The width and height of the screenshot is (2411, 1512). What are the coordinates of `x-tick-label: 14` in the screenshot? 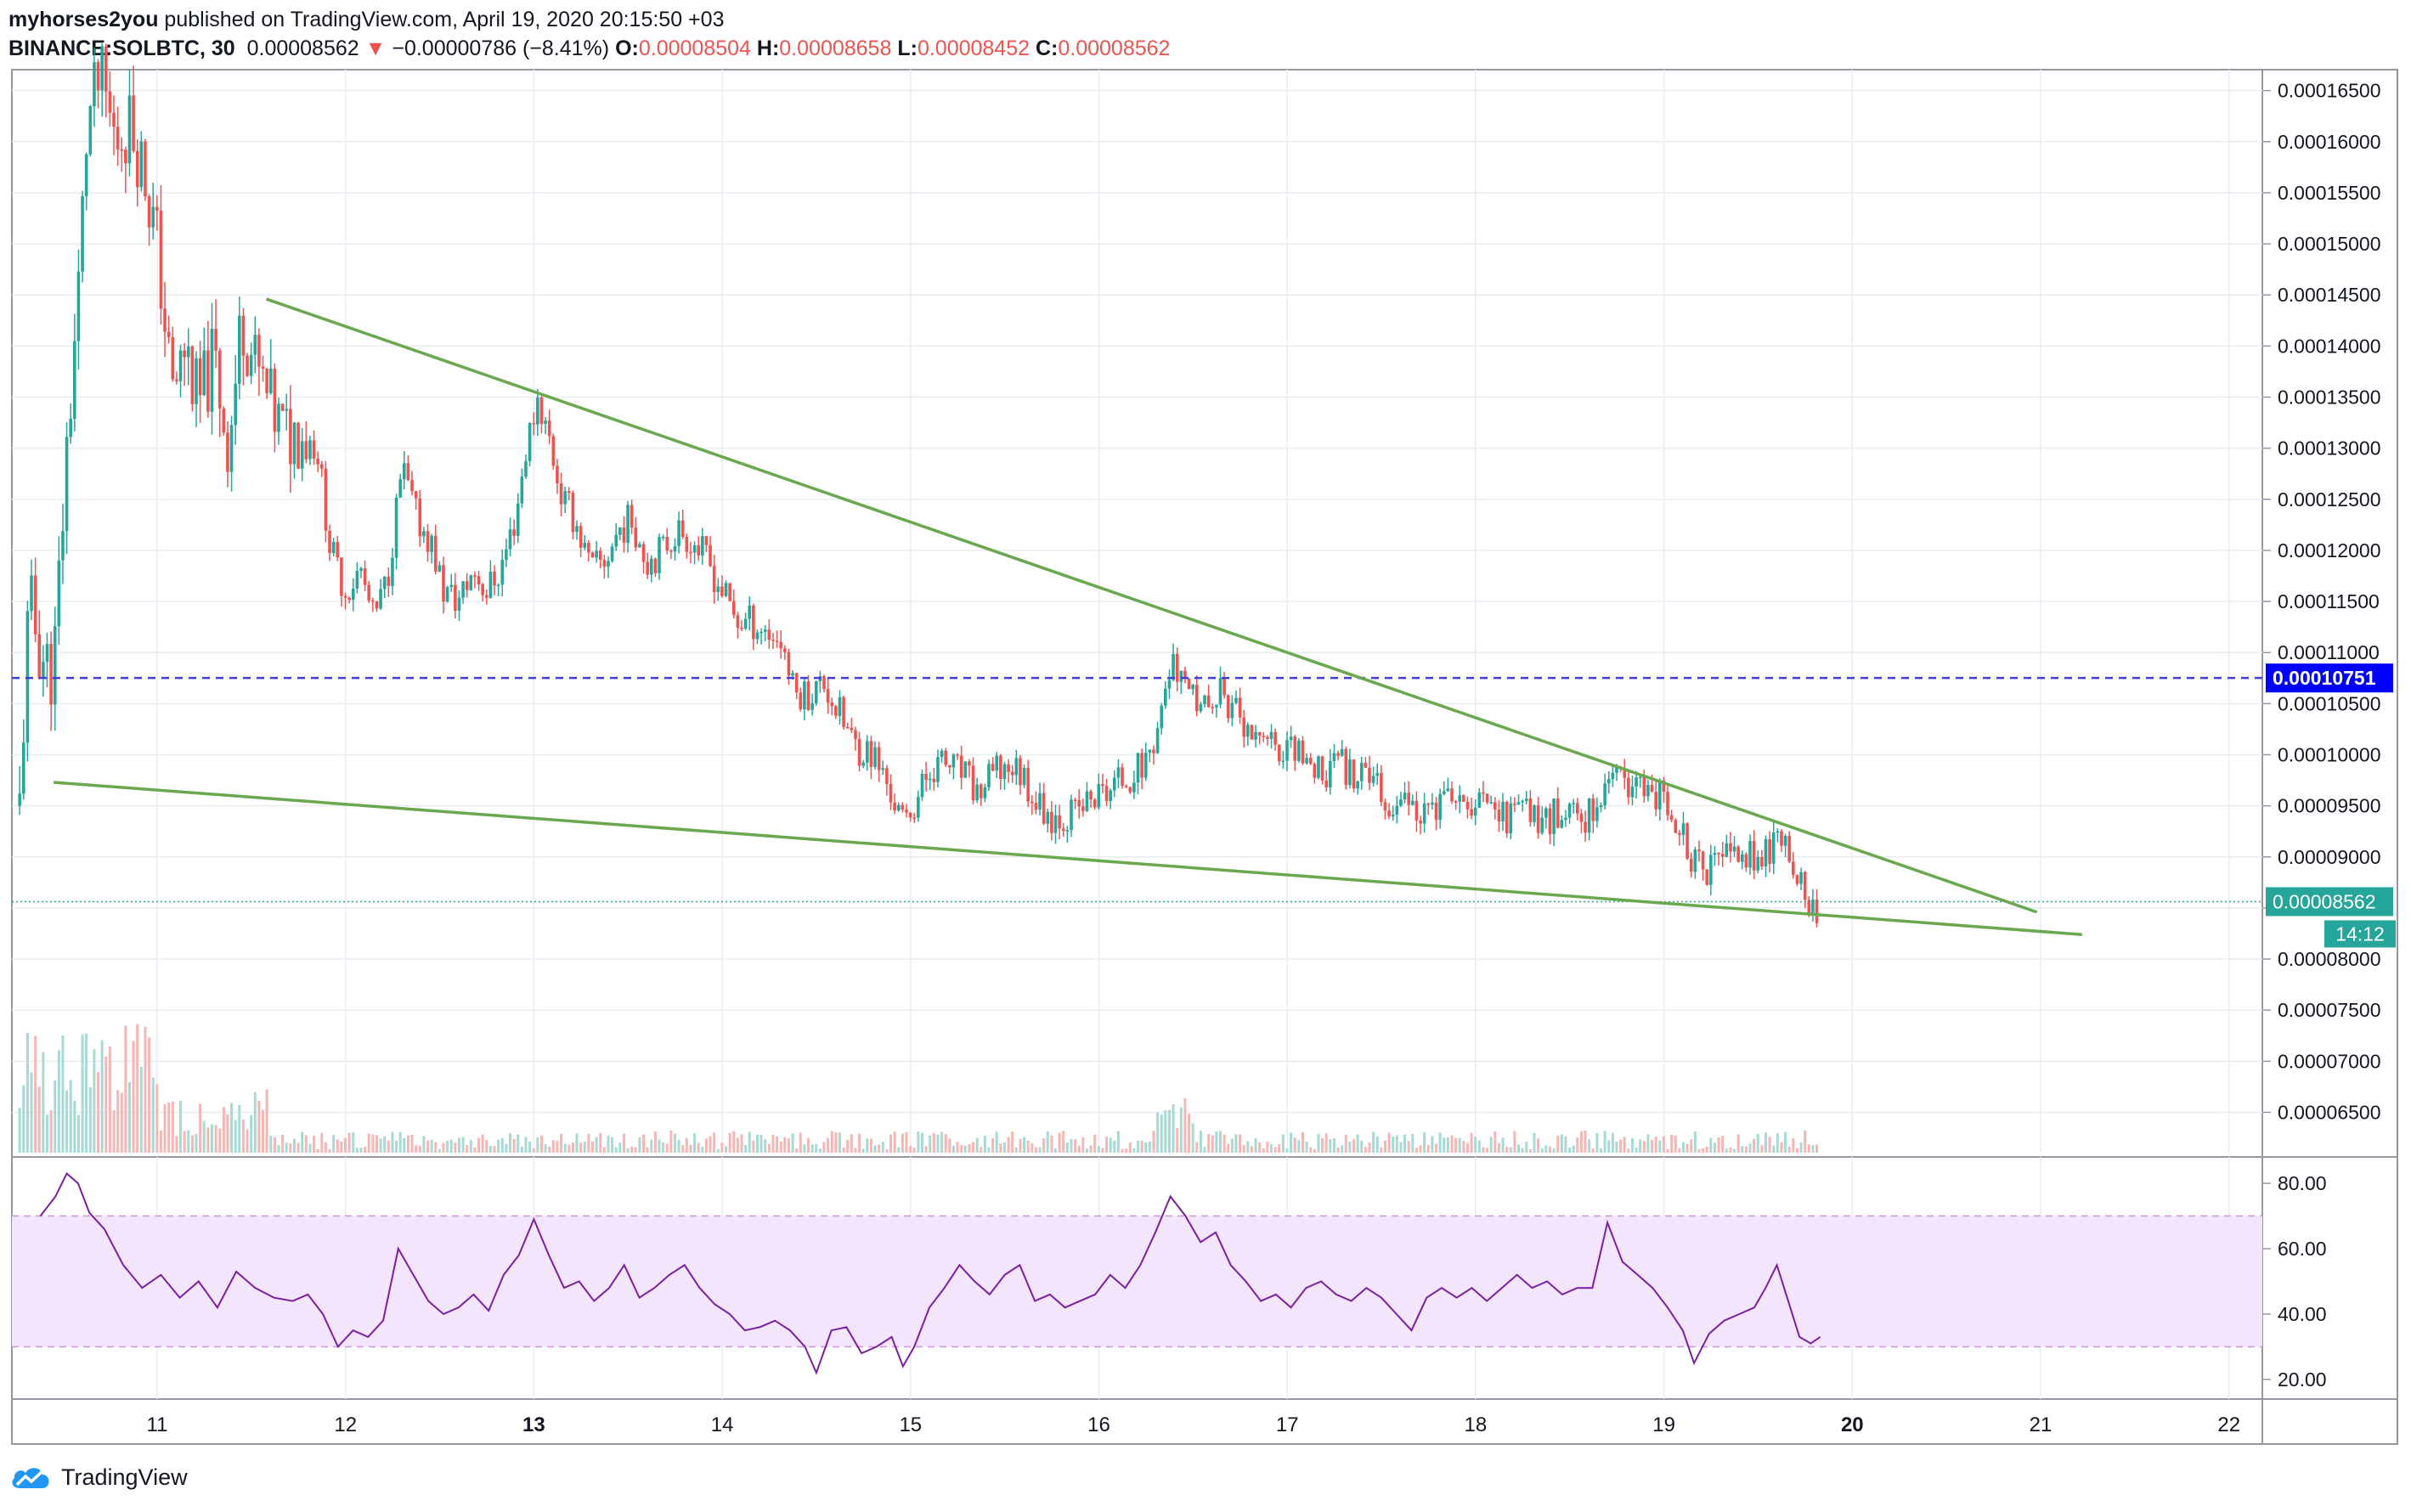 It's located at (722, 1424).